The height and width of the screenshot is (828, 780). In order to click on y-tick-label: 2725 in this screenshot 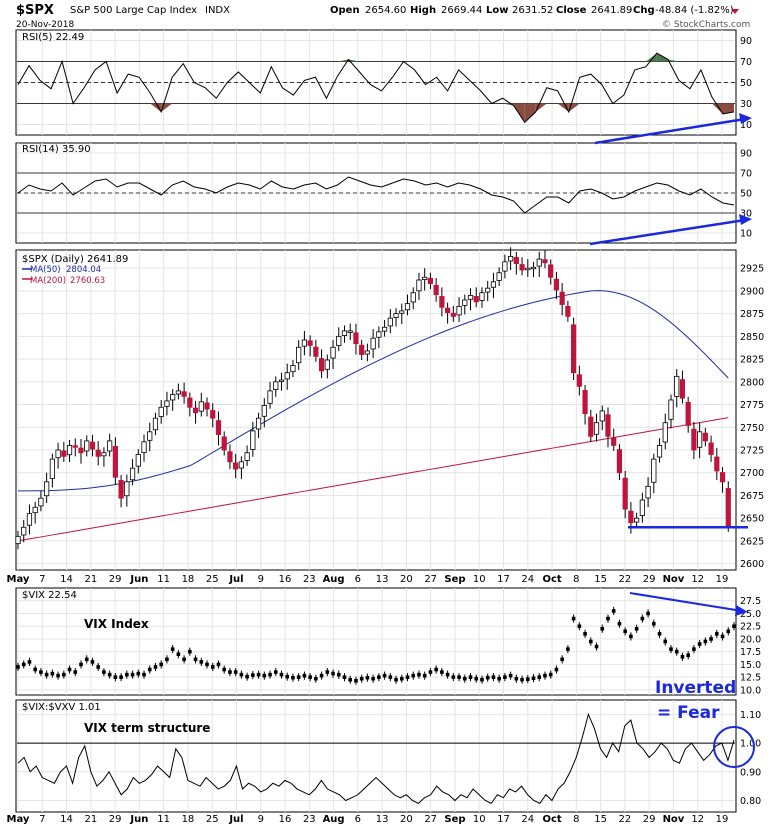, I will do `click(752, 451)`.